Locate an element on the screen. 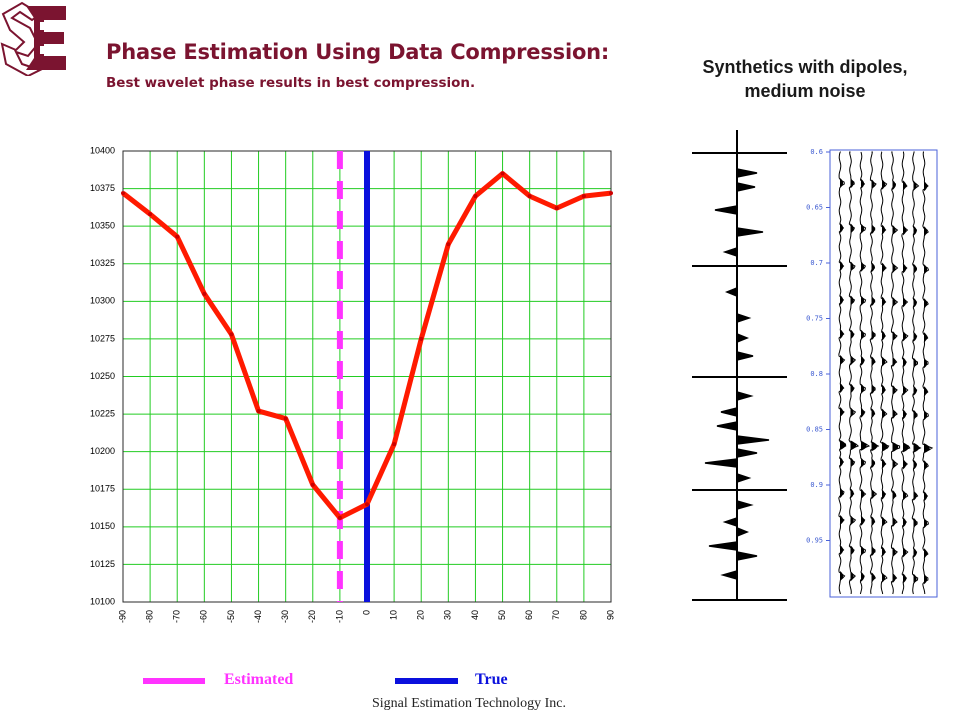 The width and height of the screenshot is (960, 720). y-tick-label: 10225 is located at coordinates (102, 413).